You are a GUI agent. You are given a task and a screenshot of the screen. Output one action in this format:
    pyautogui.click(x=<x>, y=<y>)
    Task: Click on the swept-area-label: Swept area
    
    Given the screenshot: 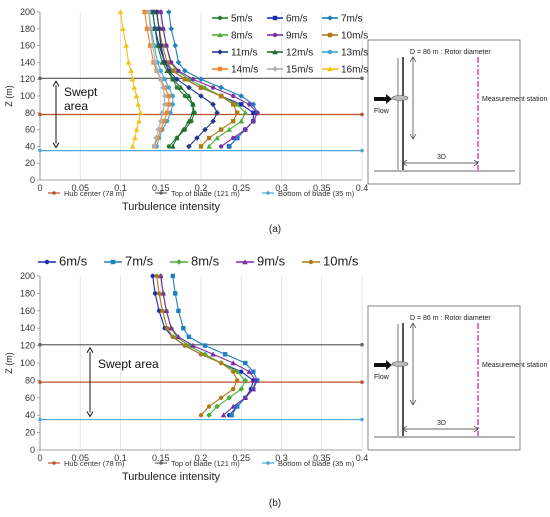 What is the action you would take?
    pyautogui.click(x=81, y=99)
    